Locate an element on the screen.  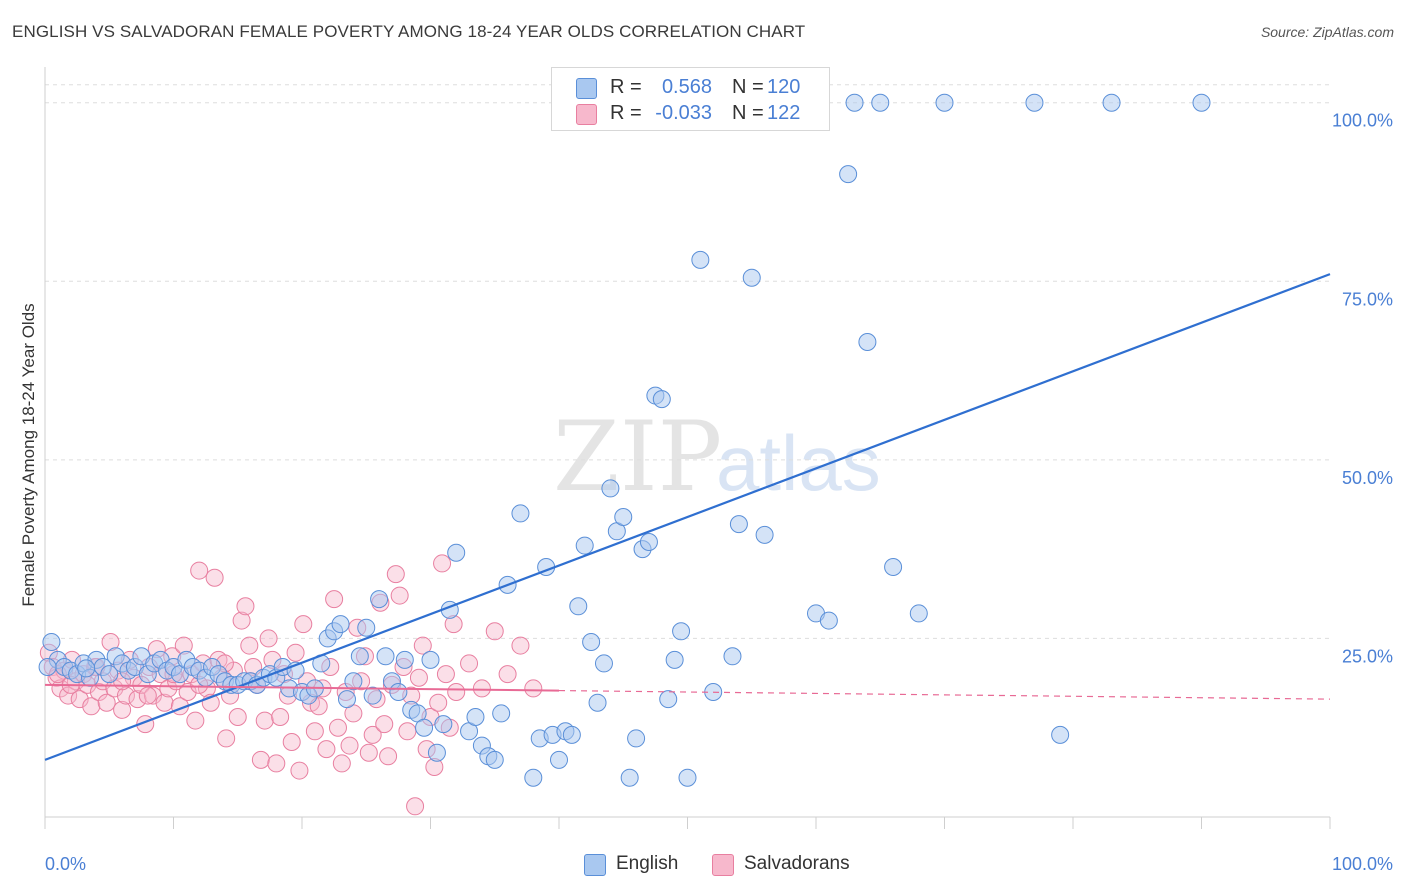
salvadorans-legend-swatch is located at coordinates (723, 865).